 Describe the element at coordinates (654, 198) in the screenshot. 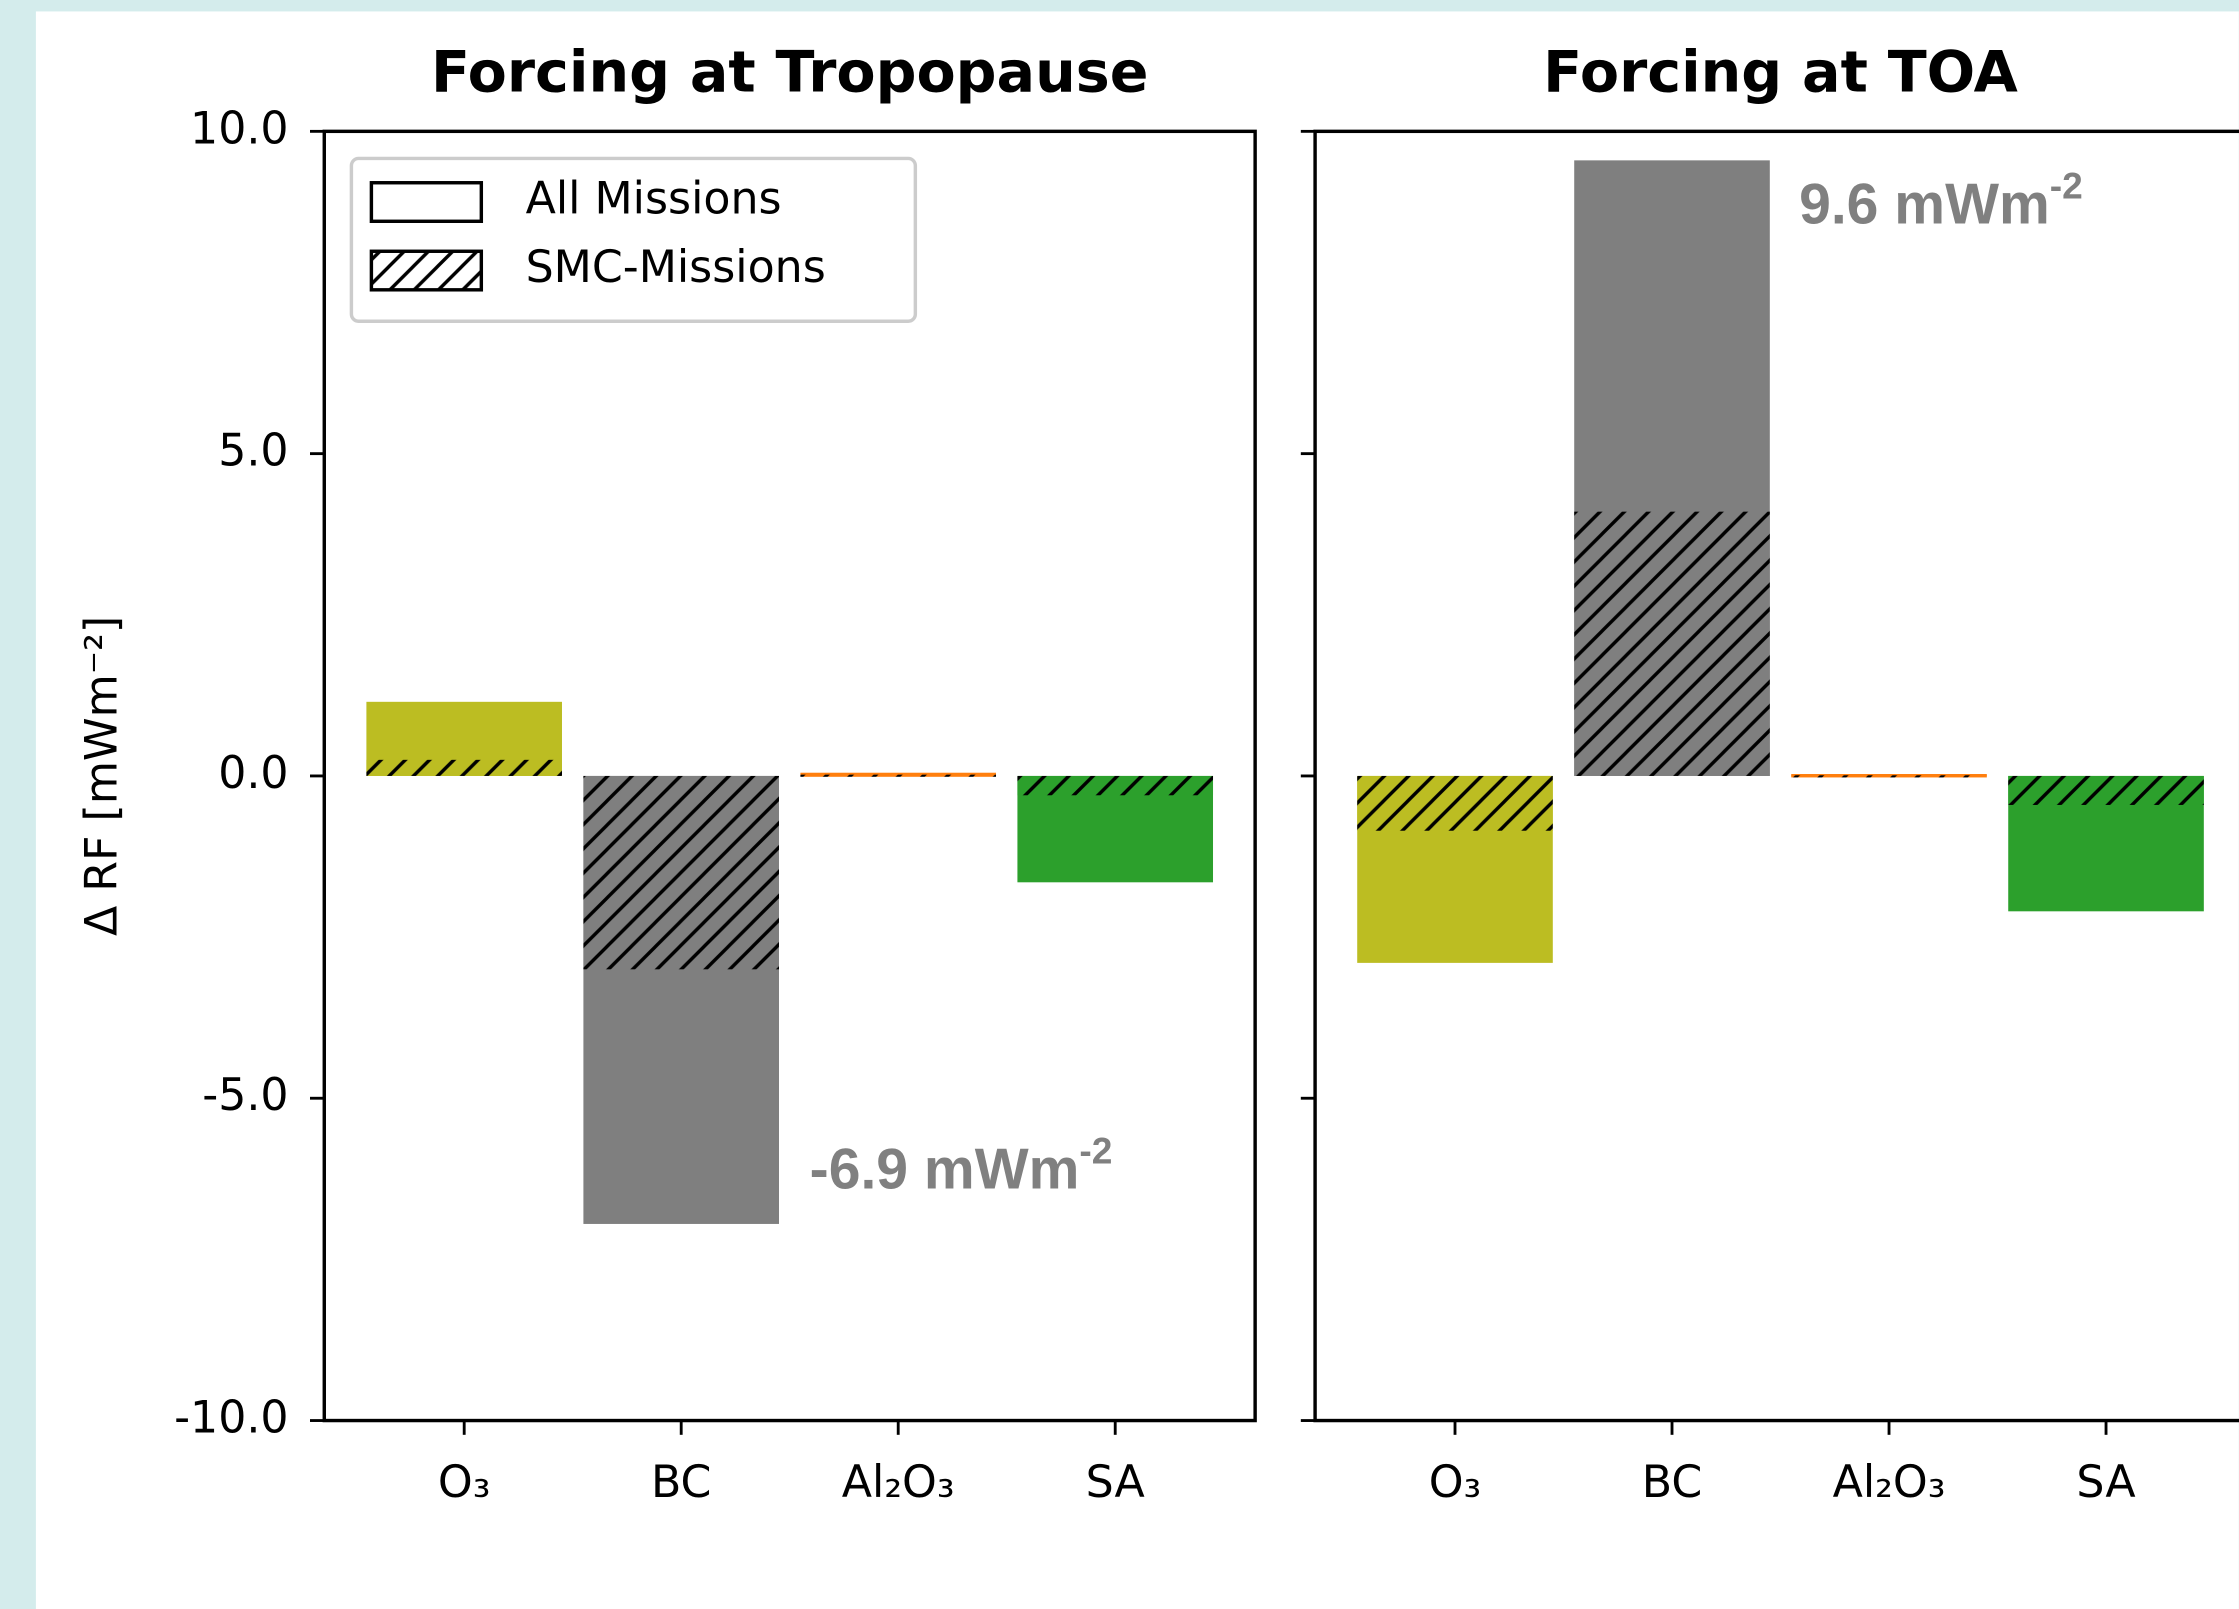

I see `legend-label: All Missions` at that location.